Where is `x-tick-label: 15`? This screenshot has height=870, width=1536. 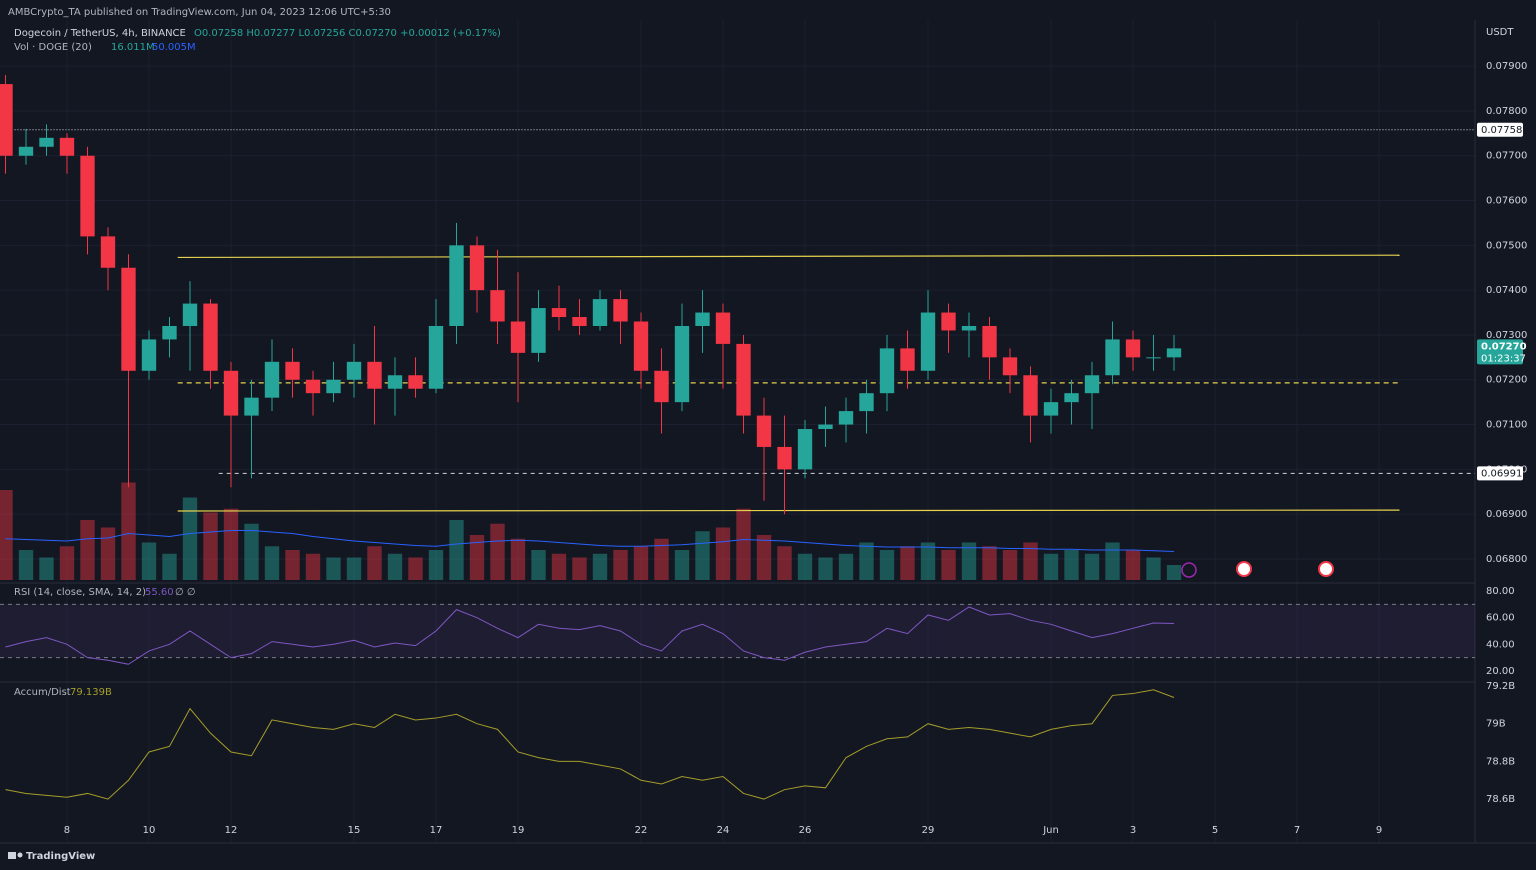 x-tick-label: 15 is located at coordinates (354, 830).